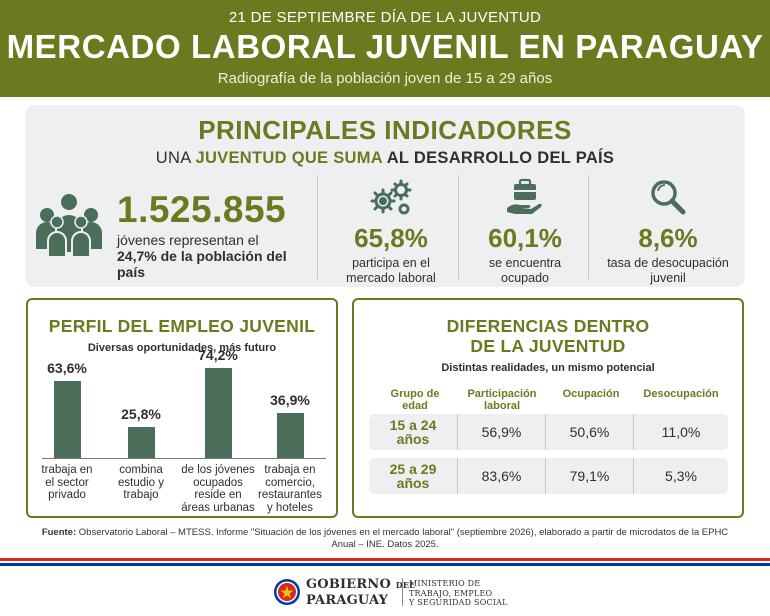 The width and height of the screenshot is (770, 616). I want to click on header-age-group: Grupo de edad, so click(415, 400).